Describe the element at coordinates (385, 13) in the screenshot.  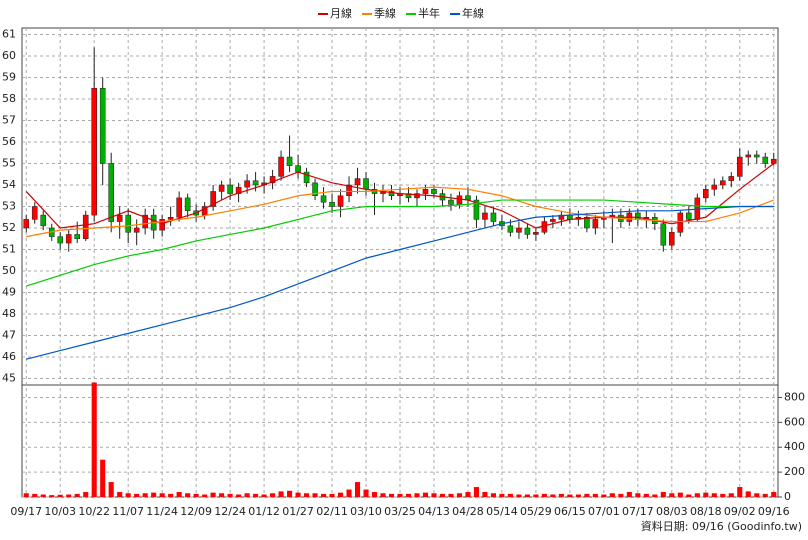
I see `legend-label: 季線` at that location.